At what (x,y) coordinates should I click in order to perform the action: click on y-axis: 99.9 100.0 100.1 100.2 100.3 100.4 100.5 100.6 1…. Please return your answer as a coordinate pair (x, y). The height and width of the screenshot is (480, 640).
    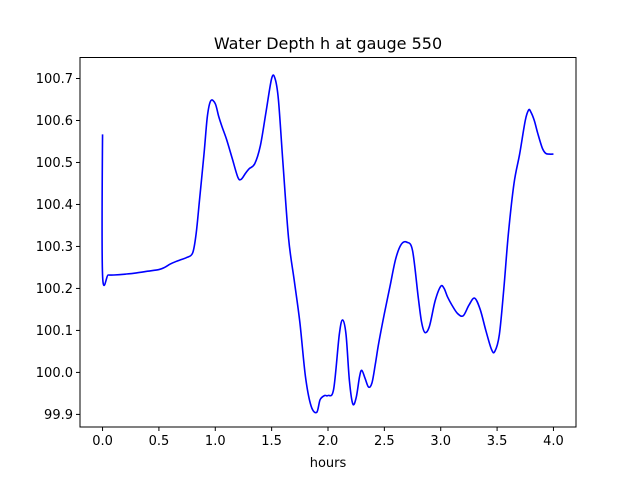
    Looking at the image, I should click on (58, 247).